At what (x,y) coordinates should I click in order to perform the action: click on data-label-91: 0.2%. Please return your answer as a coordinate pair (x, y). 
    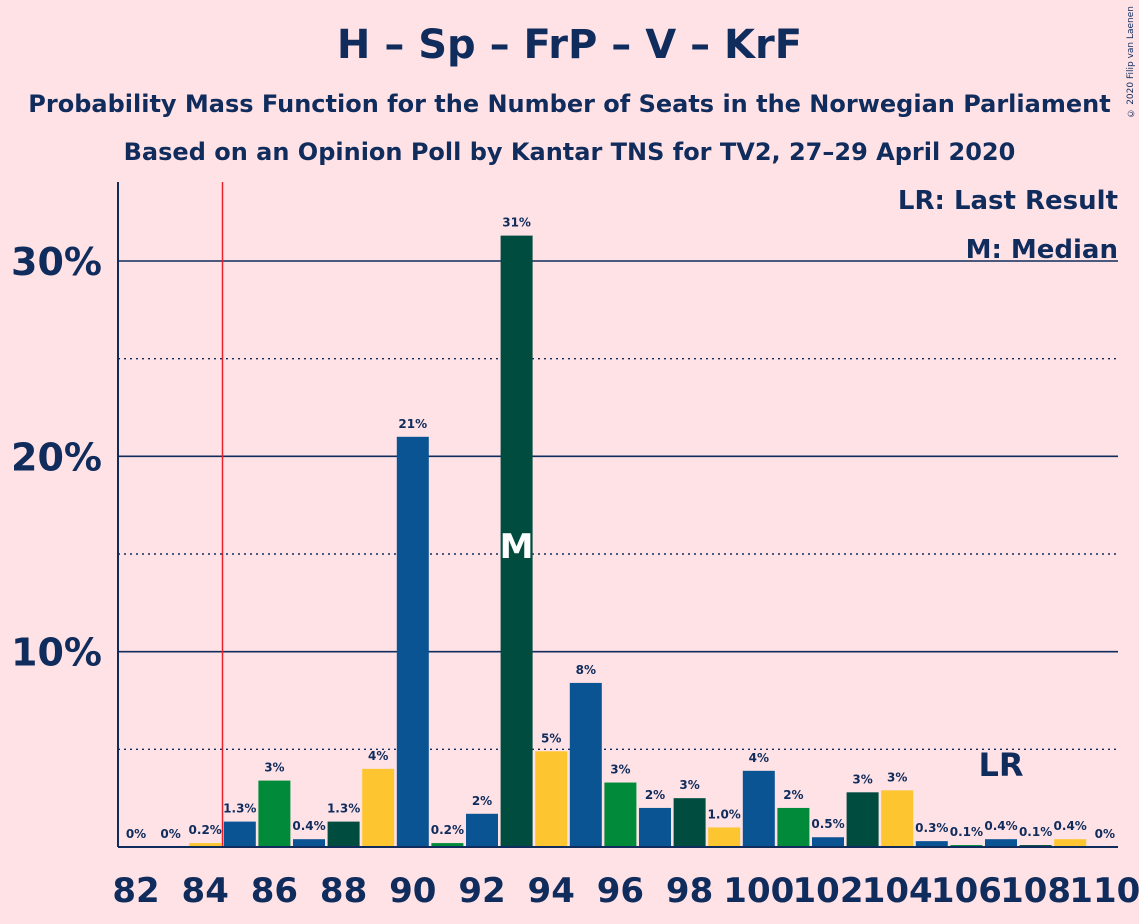
    Looking at the image, I should click on (447, 830).